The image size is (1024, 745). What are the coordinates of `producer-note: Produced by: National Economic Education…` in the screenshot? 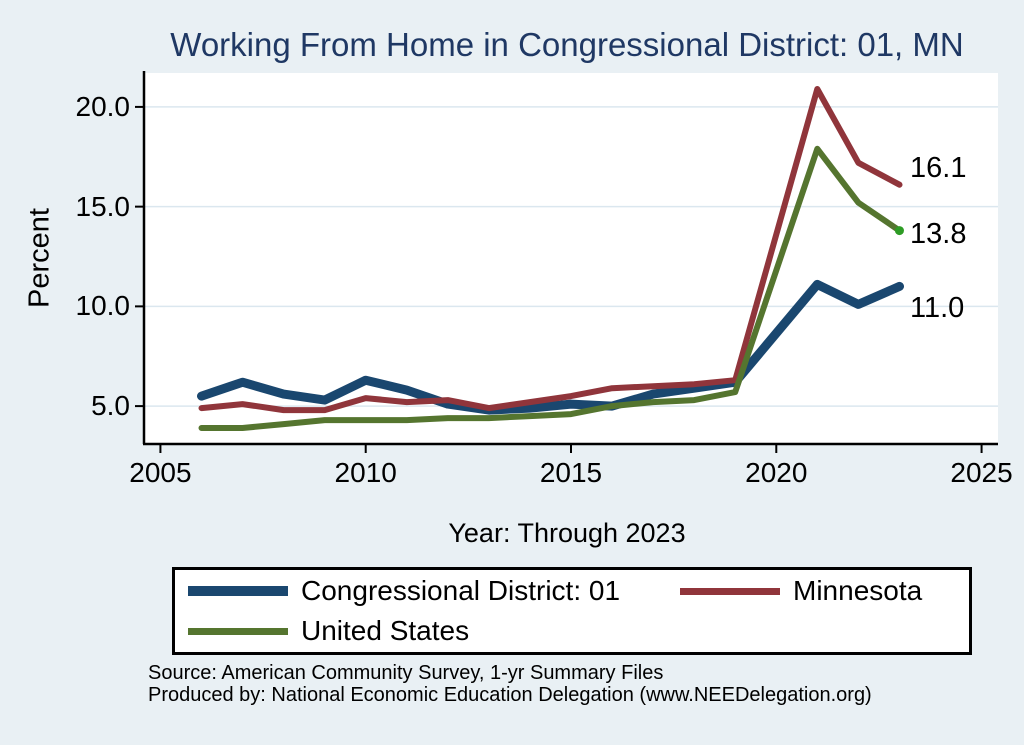 It's located at (510, 695).